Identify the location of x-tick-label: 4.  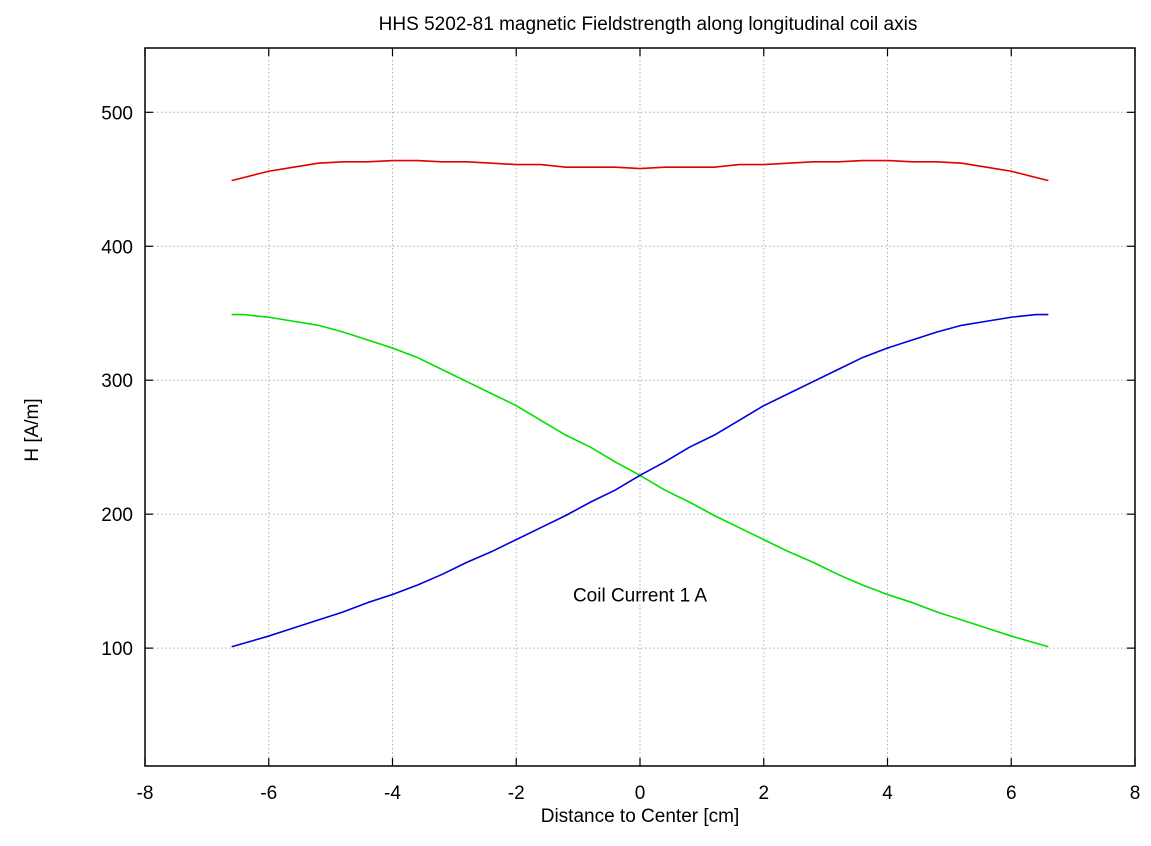
(887, 793).